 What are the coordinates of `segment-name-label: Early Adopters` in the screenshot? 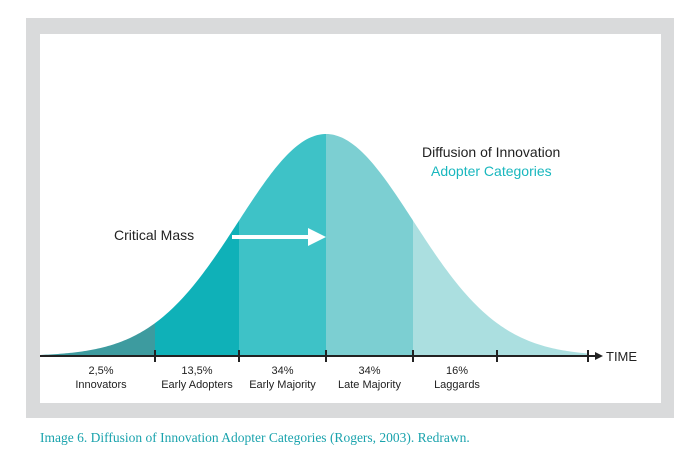 It's located at (197, 385).